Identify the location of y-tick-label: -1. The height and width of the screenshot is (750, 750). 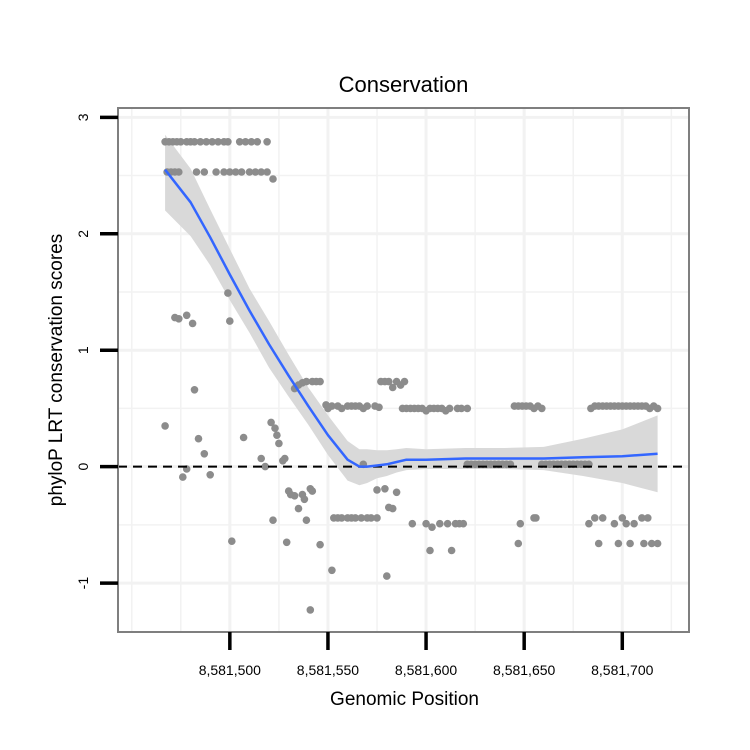
(83, 583).